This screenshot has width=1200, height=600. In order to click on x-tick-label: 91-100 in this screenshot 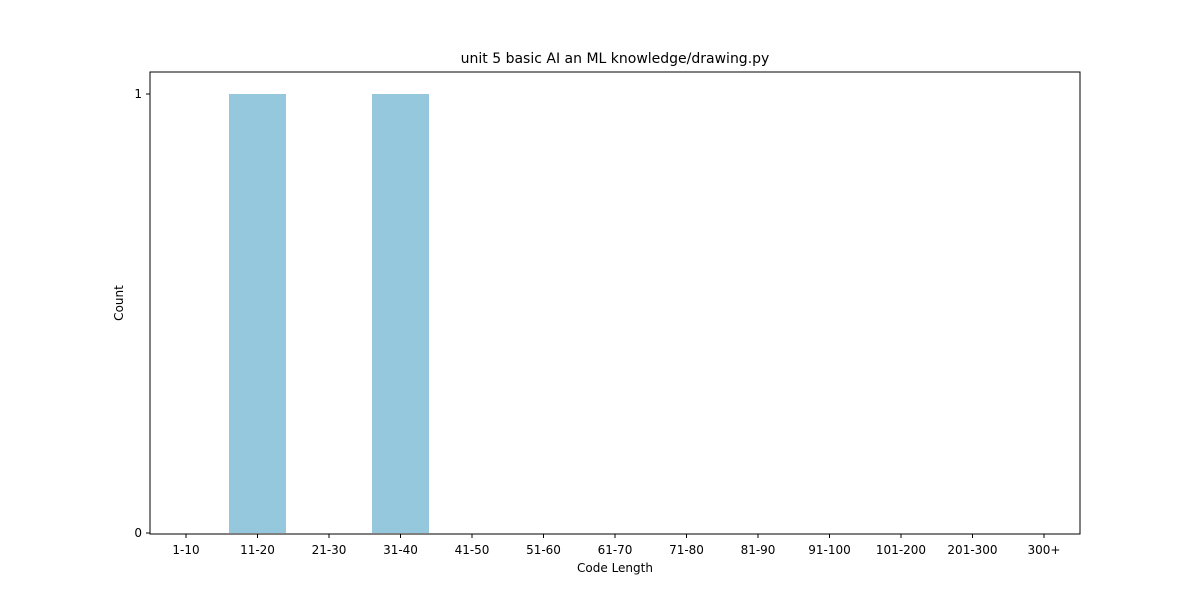, I will do `click(829, 550)`.